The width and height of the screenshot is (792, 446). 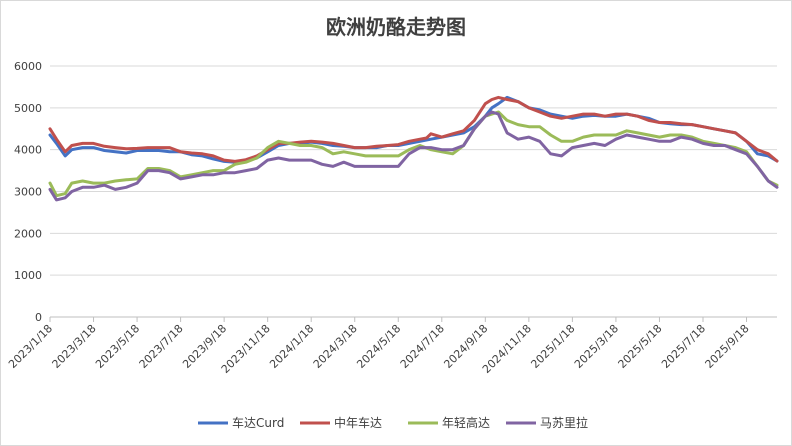 What do you see at coordinates (258, 422) in the screenshot?
I see `legend-label: 车达Curd` at bounding box center [258, 422].